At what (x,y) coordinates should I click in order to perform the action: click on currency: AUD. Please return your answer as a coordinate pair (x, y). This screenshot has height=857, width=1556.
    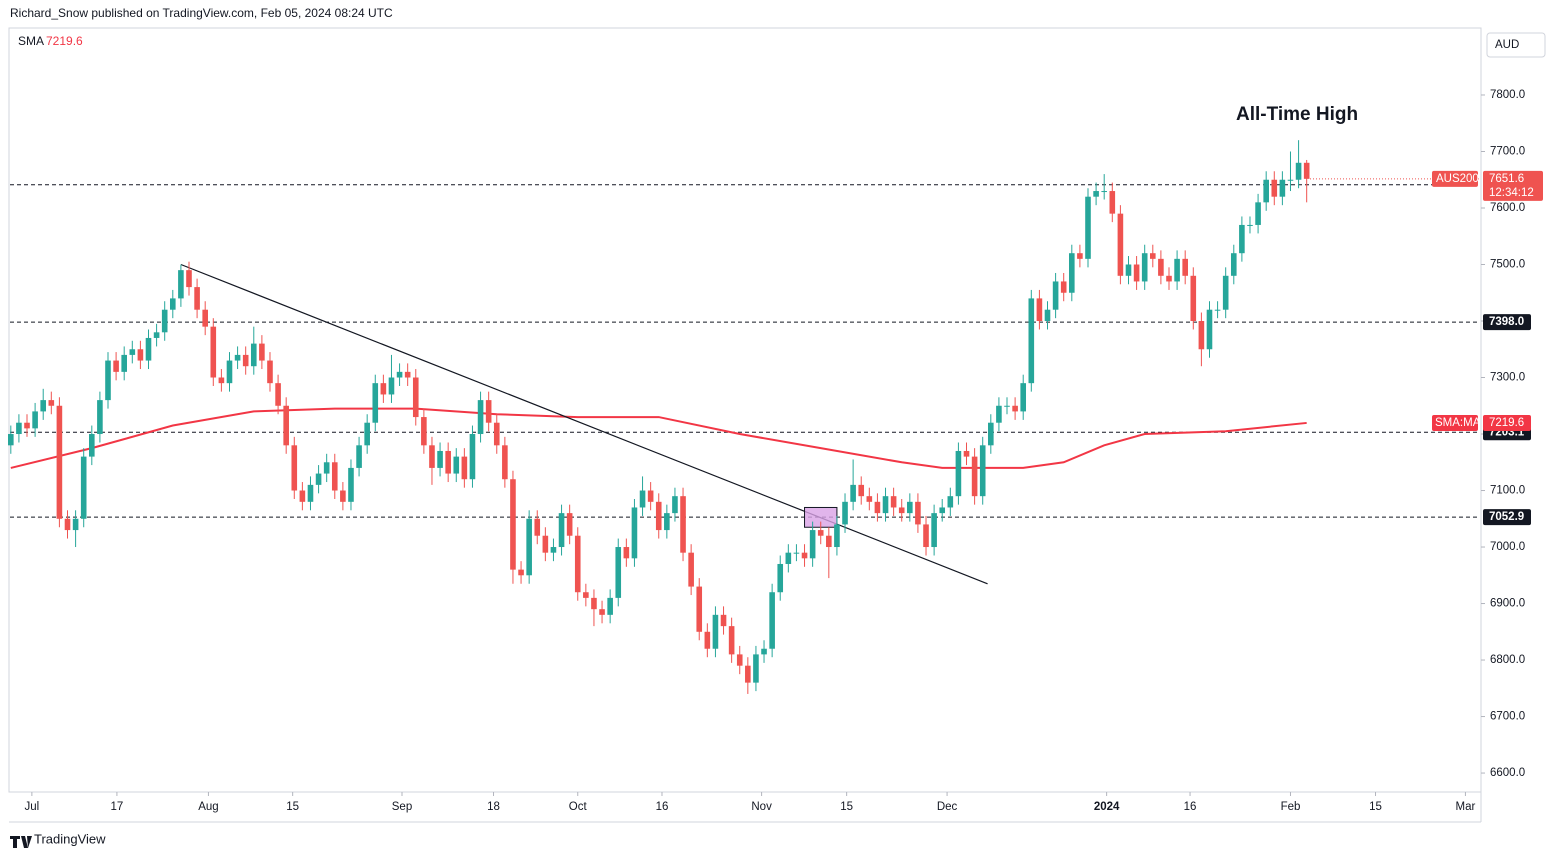
    Looking at the image, I should click on (1507, 45).